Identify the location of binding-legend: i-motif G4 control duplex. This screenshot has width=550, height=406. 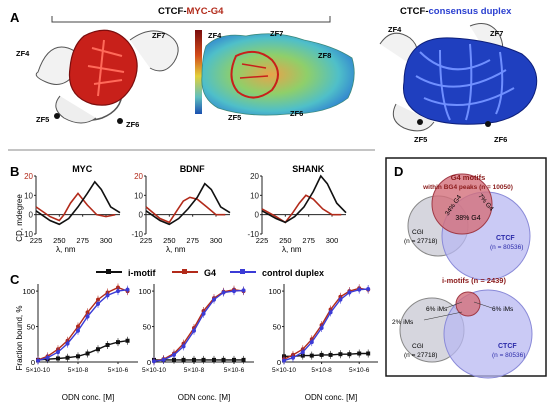
(210, 273).